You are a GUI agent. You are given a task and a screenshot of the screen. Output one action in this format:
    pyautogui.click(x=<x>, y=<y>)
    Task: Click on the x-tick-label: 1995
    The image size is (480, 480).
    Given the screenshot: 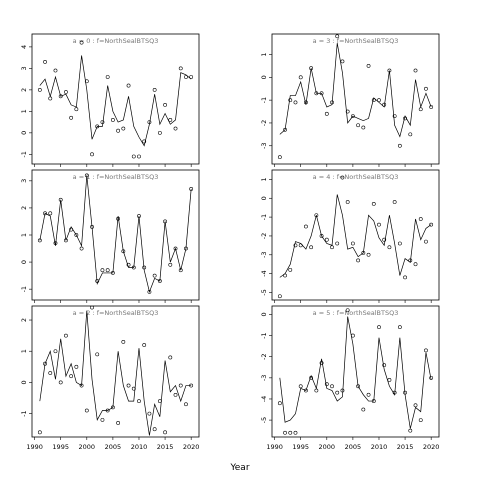 What is the action you would take?
    pyautogui.click(x=300, y=447)
    